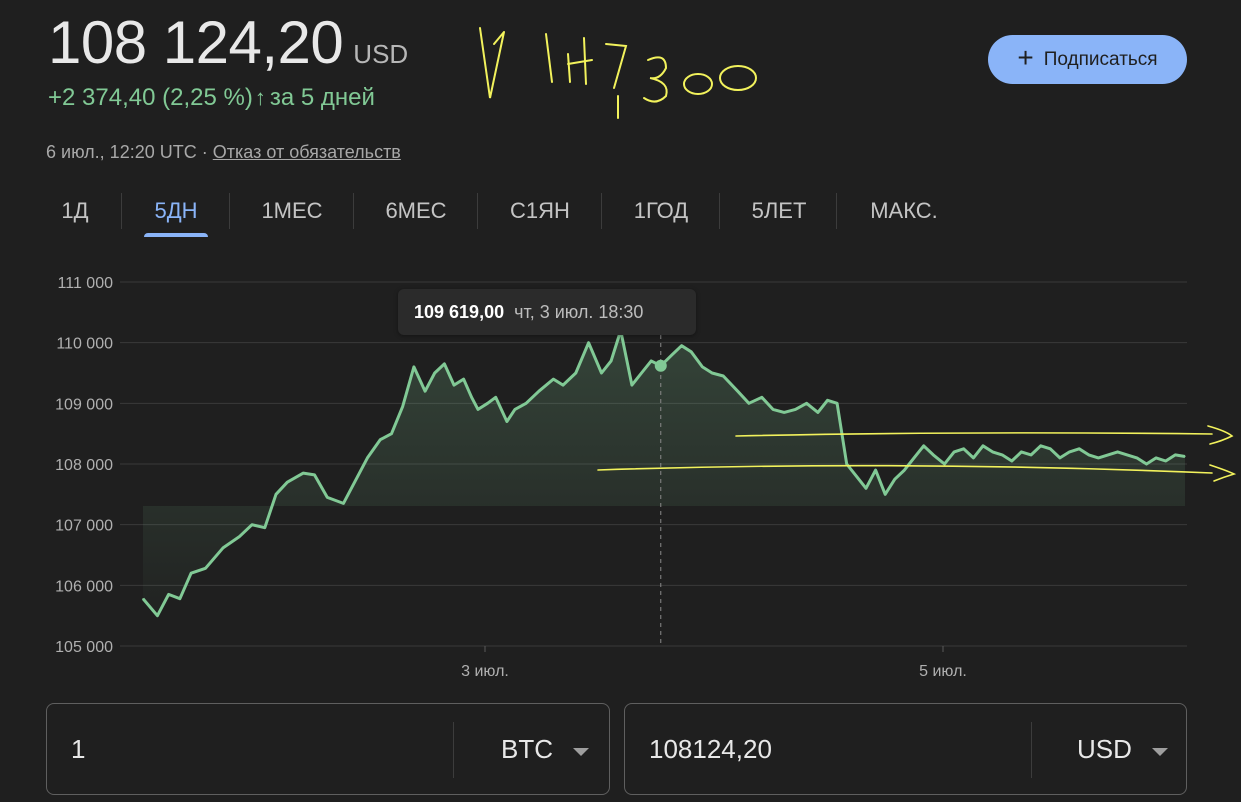  Describe the element at coordinates (86, 283) in the screenshot. I see `y-tick-label: 111 000` at that location.